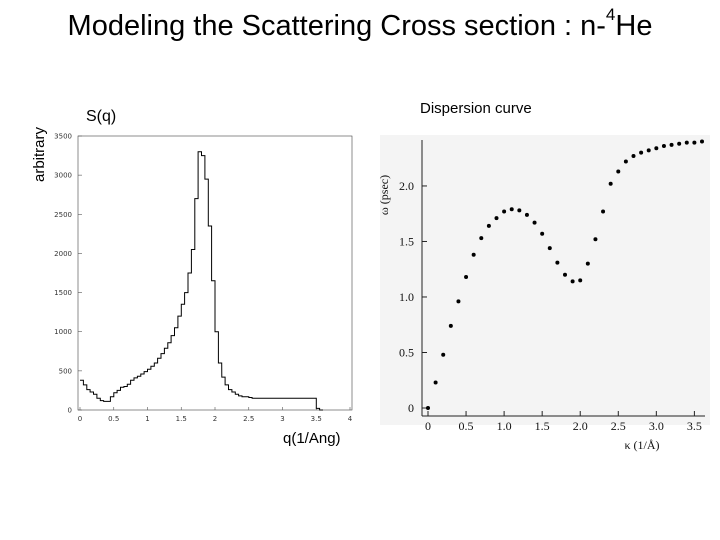 This screenshot has width=720, height=540. What do you see at coordinates (63, 332) in the screenshot?
I see `sq-y-tick-label: 1000` at bounding box center [63, 332].